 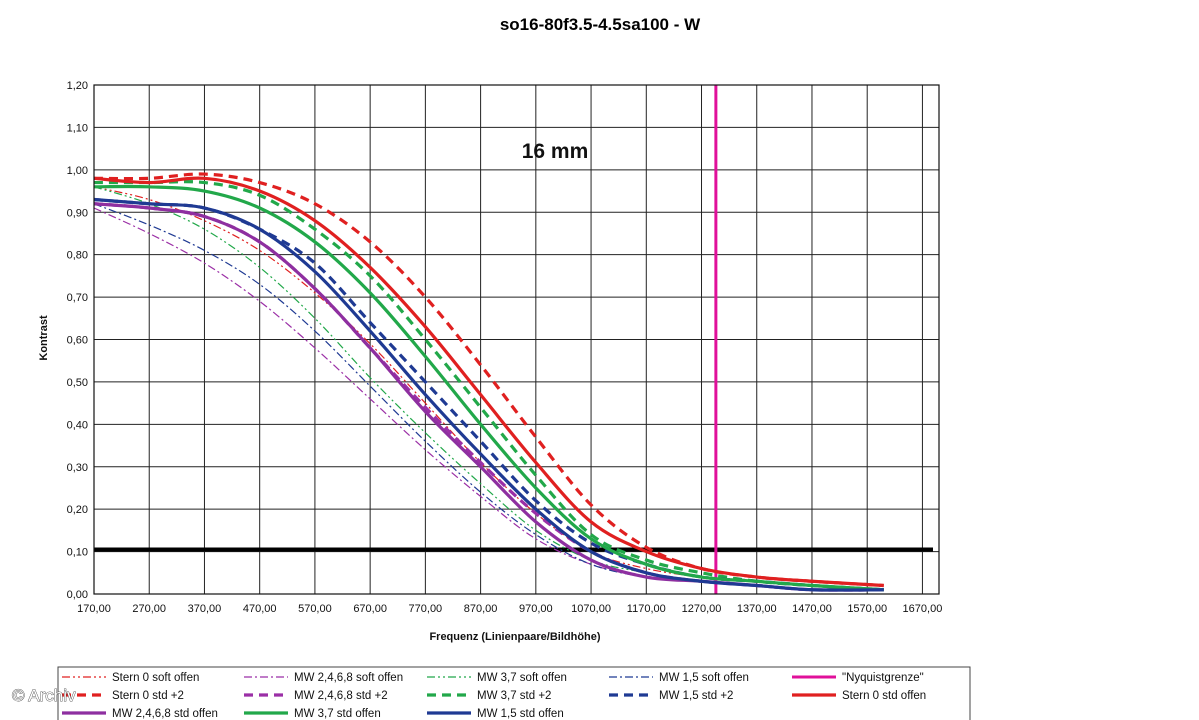 What do you see at coordinates (77, 256) in the screenshot?
I see `y-tick-label: 0,80` at bounding box center [77, 256].